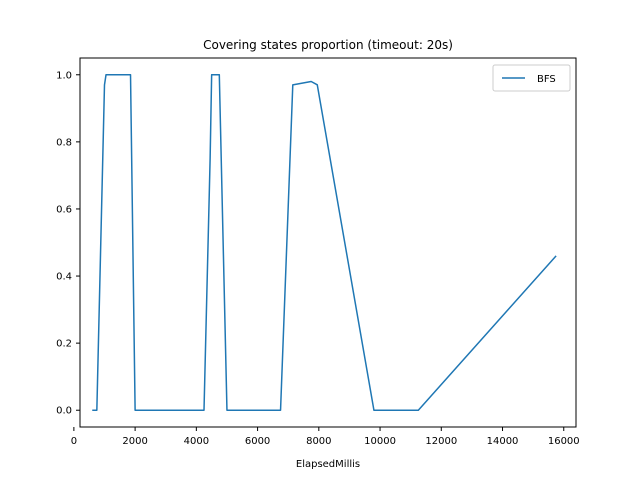  What do you see at coordinates (380, 441) in the screenshot?
I see `x-tick-label: 10000` at bounding box center [380, 441].